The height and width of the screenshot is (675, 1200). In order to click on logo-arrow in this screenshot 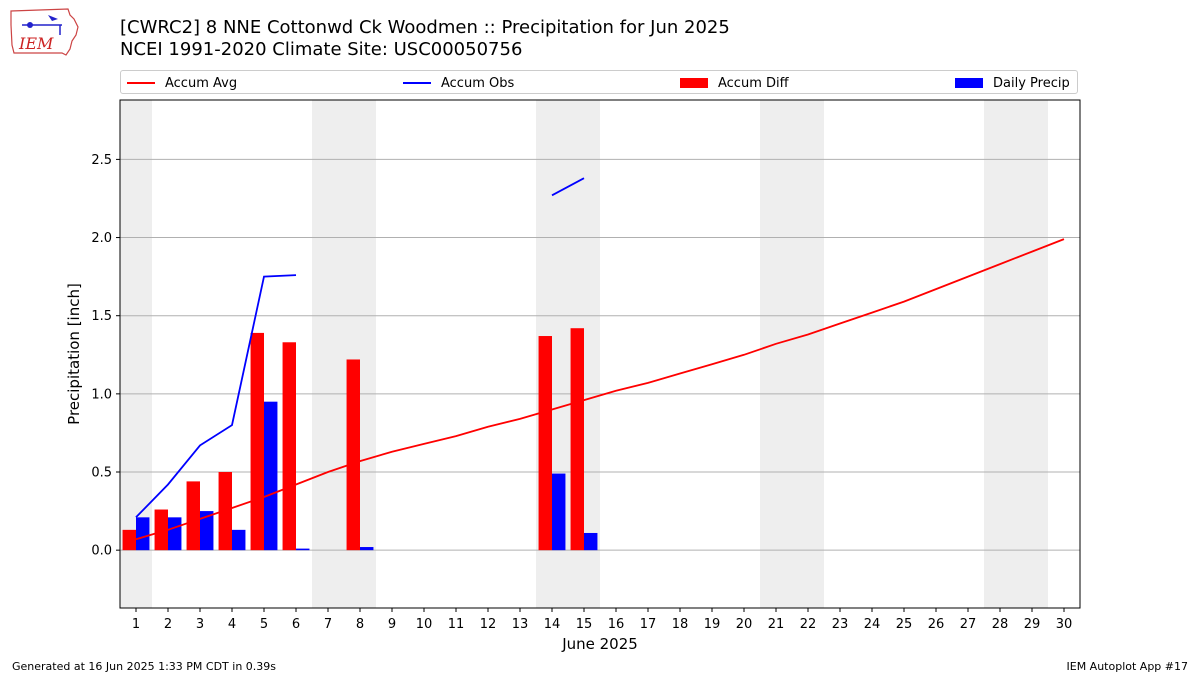, I will do `click(53, 18)`.